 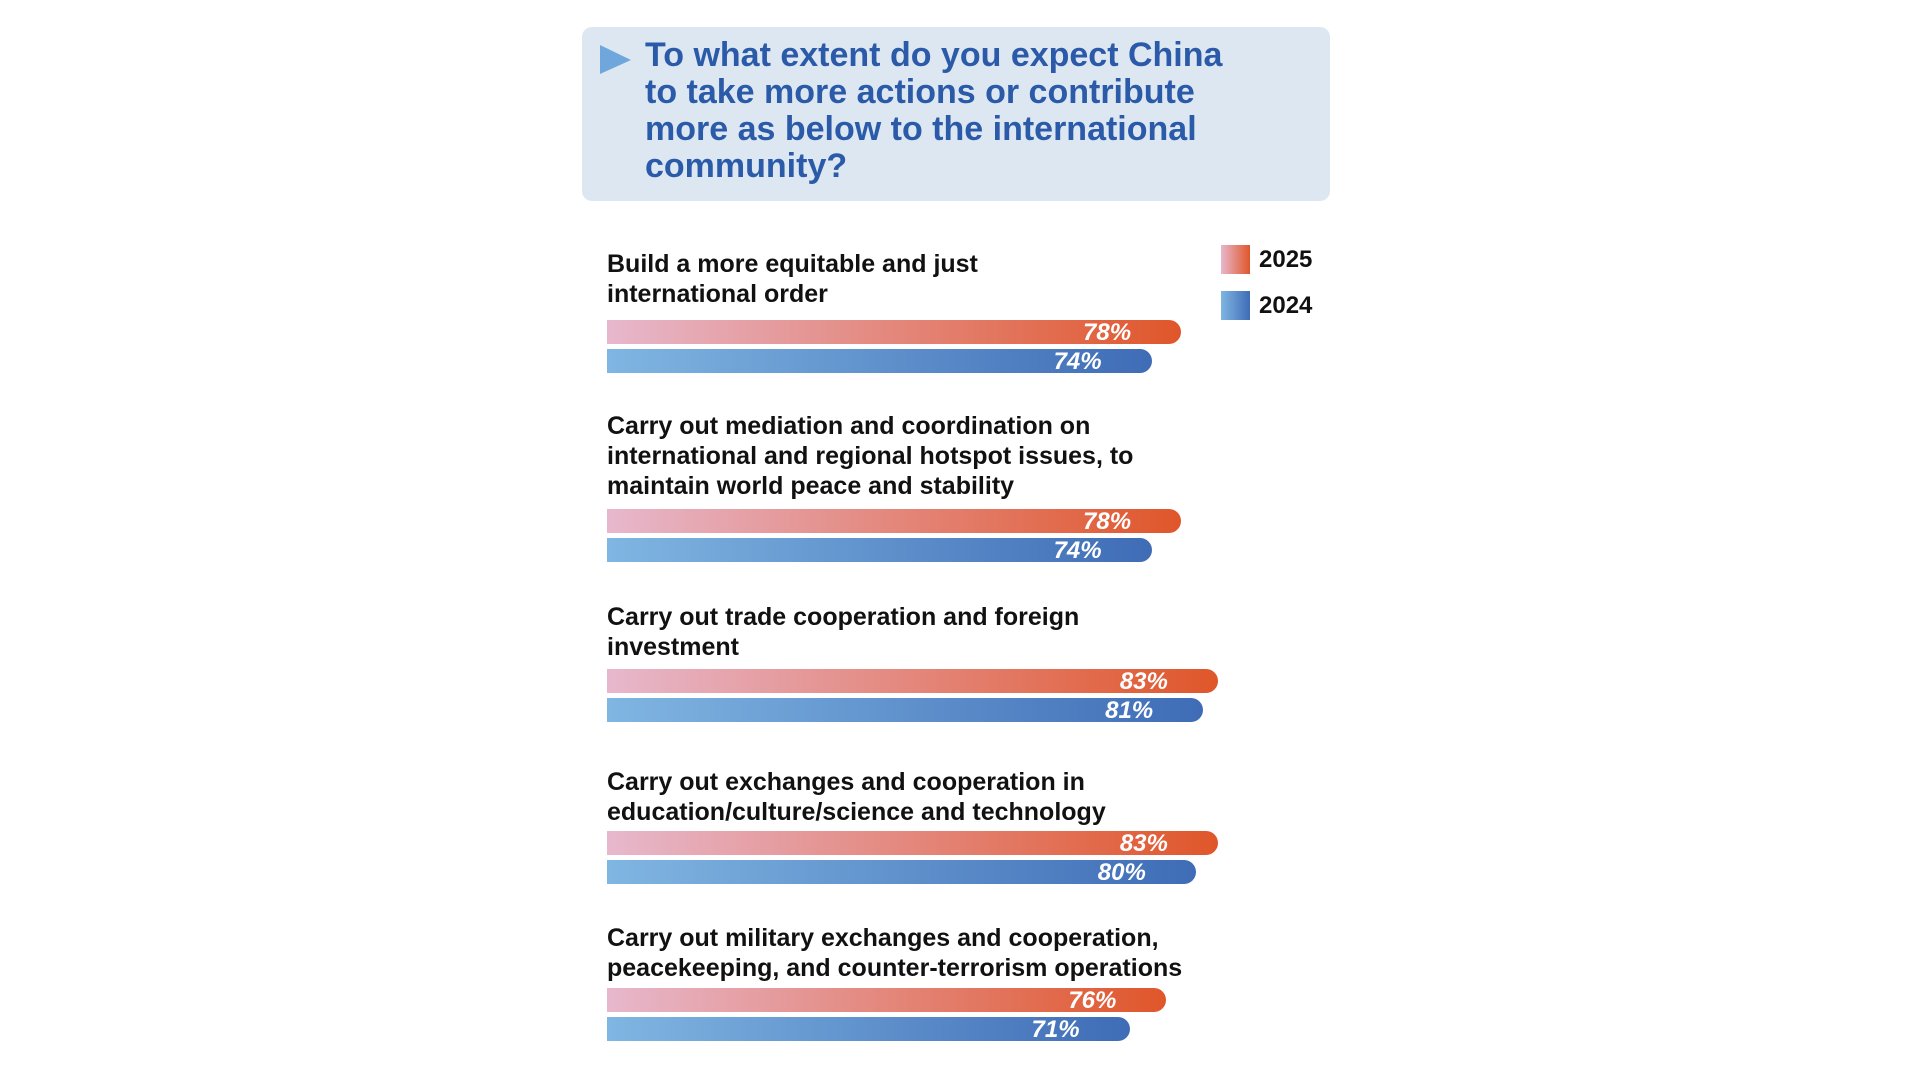 I want to click on category-label: Carry out exchanges and cooperation in, so click(x=846, y=782).